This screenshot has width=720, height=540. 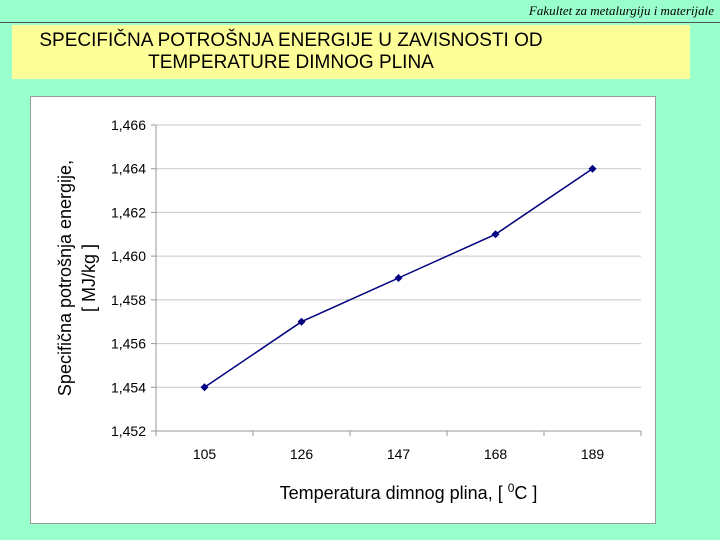 What do you see at coordinates (360, 11) in the screenshot?
I see `header-divider` at bounding box center [360, 11].